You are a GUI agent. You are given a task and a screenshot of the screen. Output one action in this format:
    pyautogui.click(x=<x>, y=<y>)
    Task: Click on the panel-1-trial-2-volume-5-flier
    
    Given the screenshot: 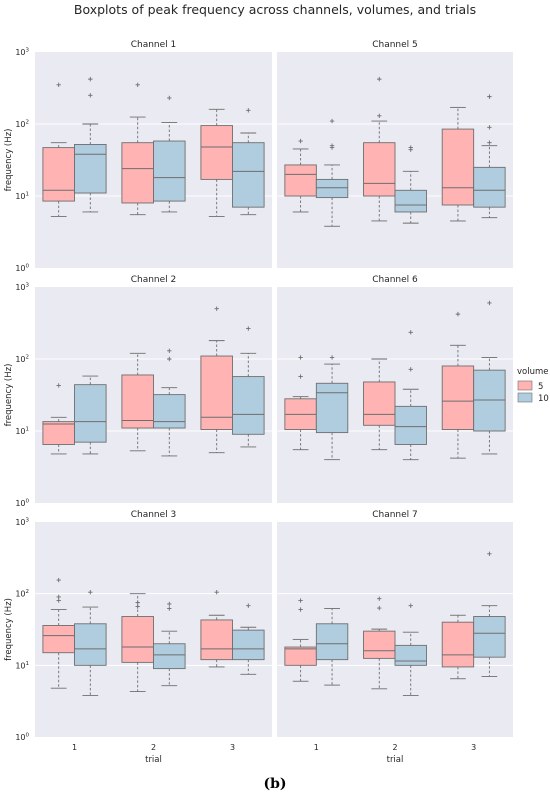 What is the action you would take?
    pyautogui.click(x=137, y=85)
    